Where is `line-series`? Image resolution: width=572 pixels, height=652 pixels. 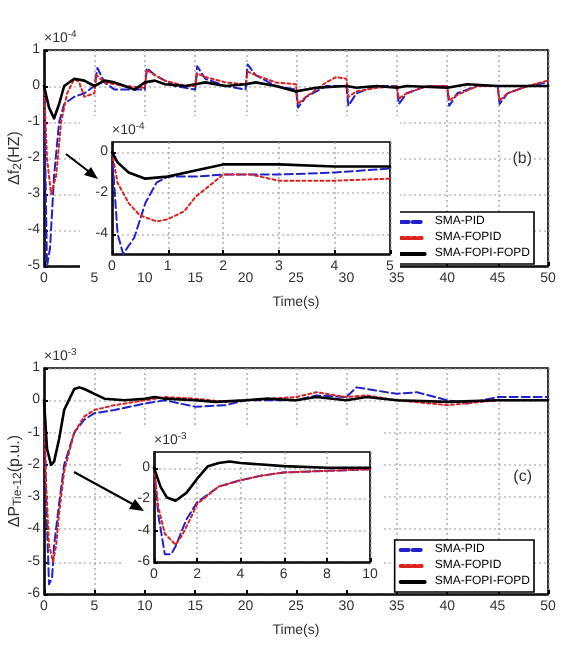 line-series is located at coordinates (251, 187).